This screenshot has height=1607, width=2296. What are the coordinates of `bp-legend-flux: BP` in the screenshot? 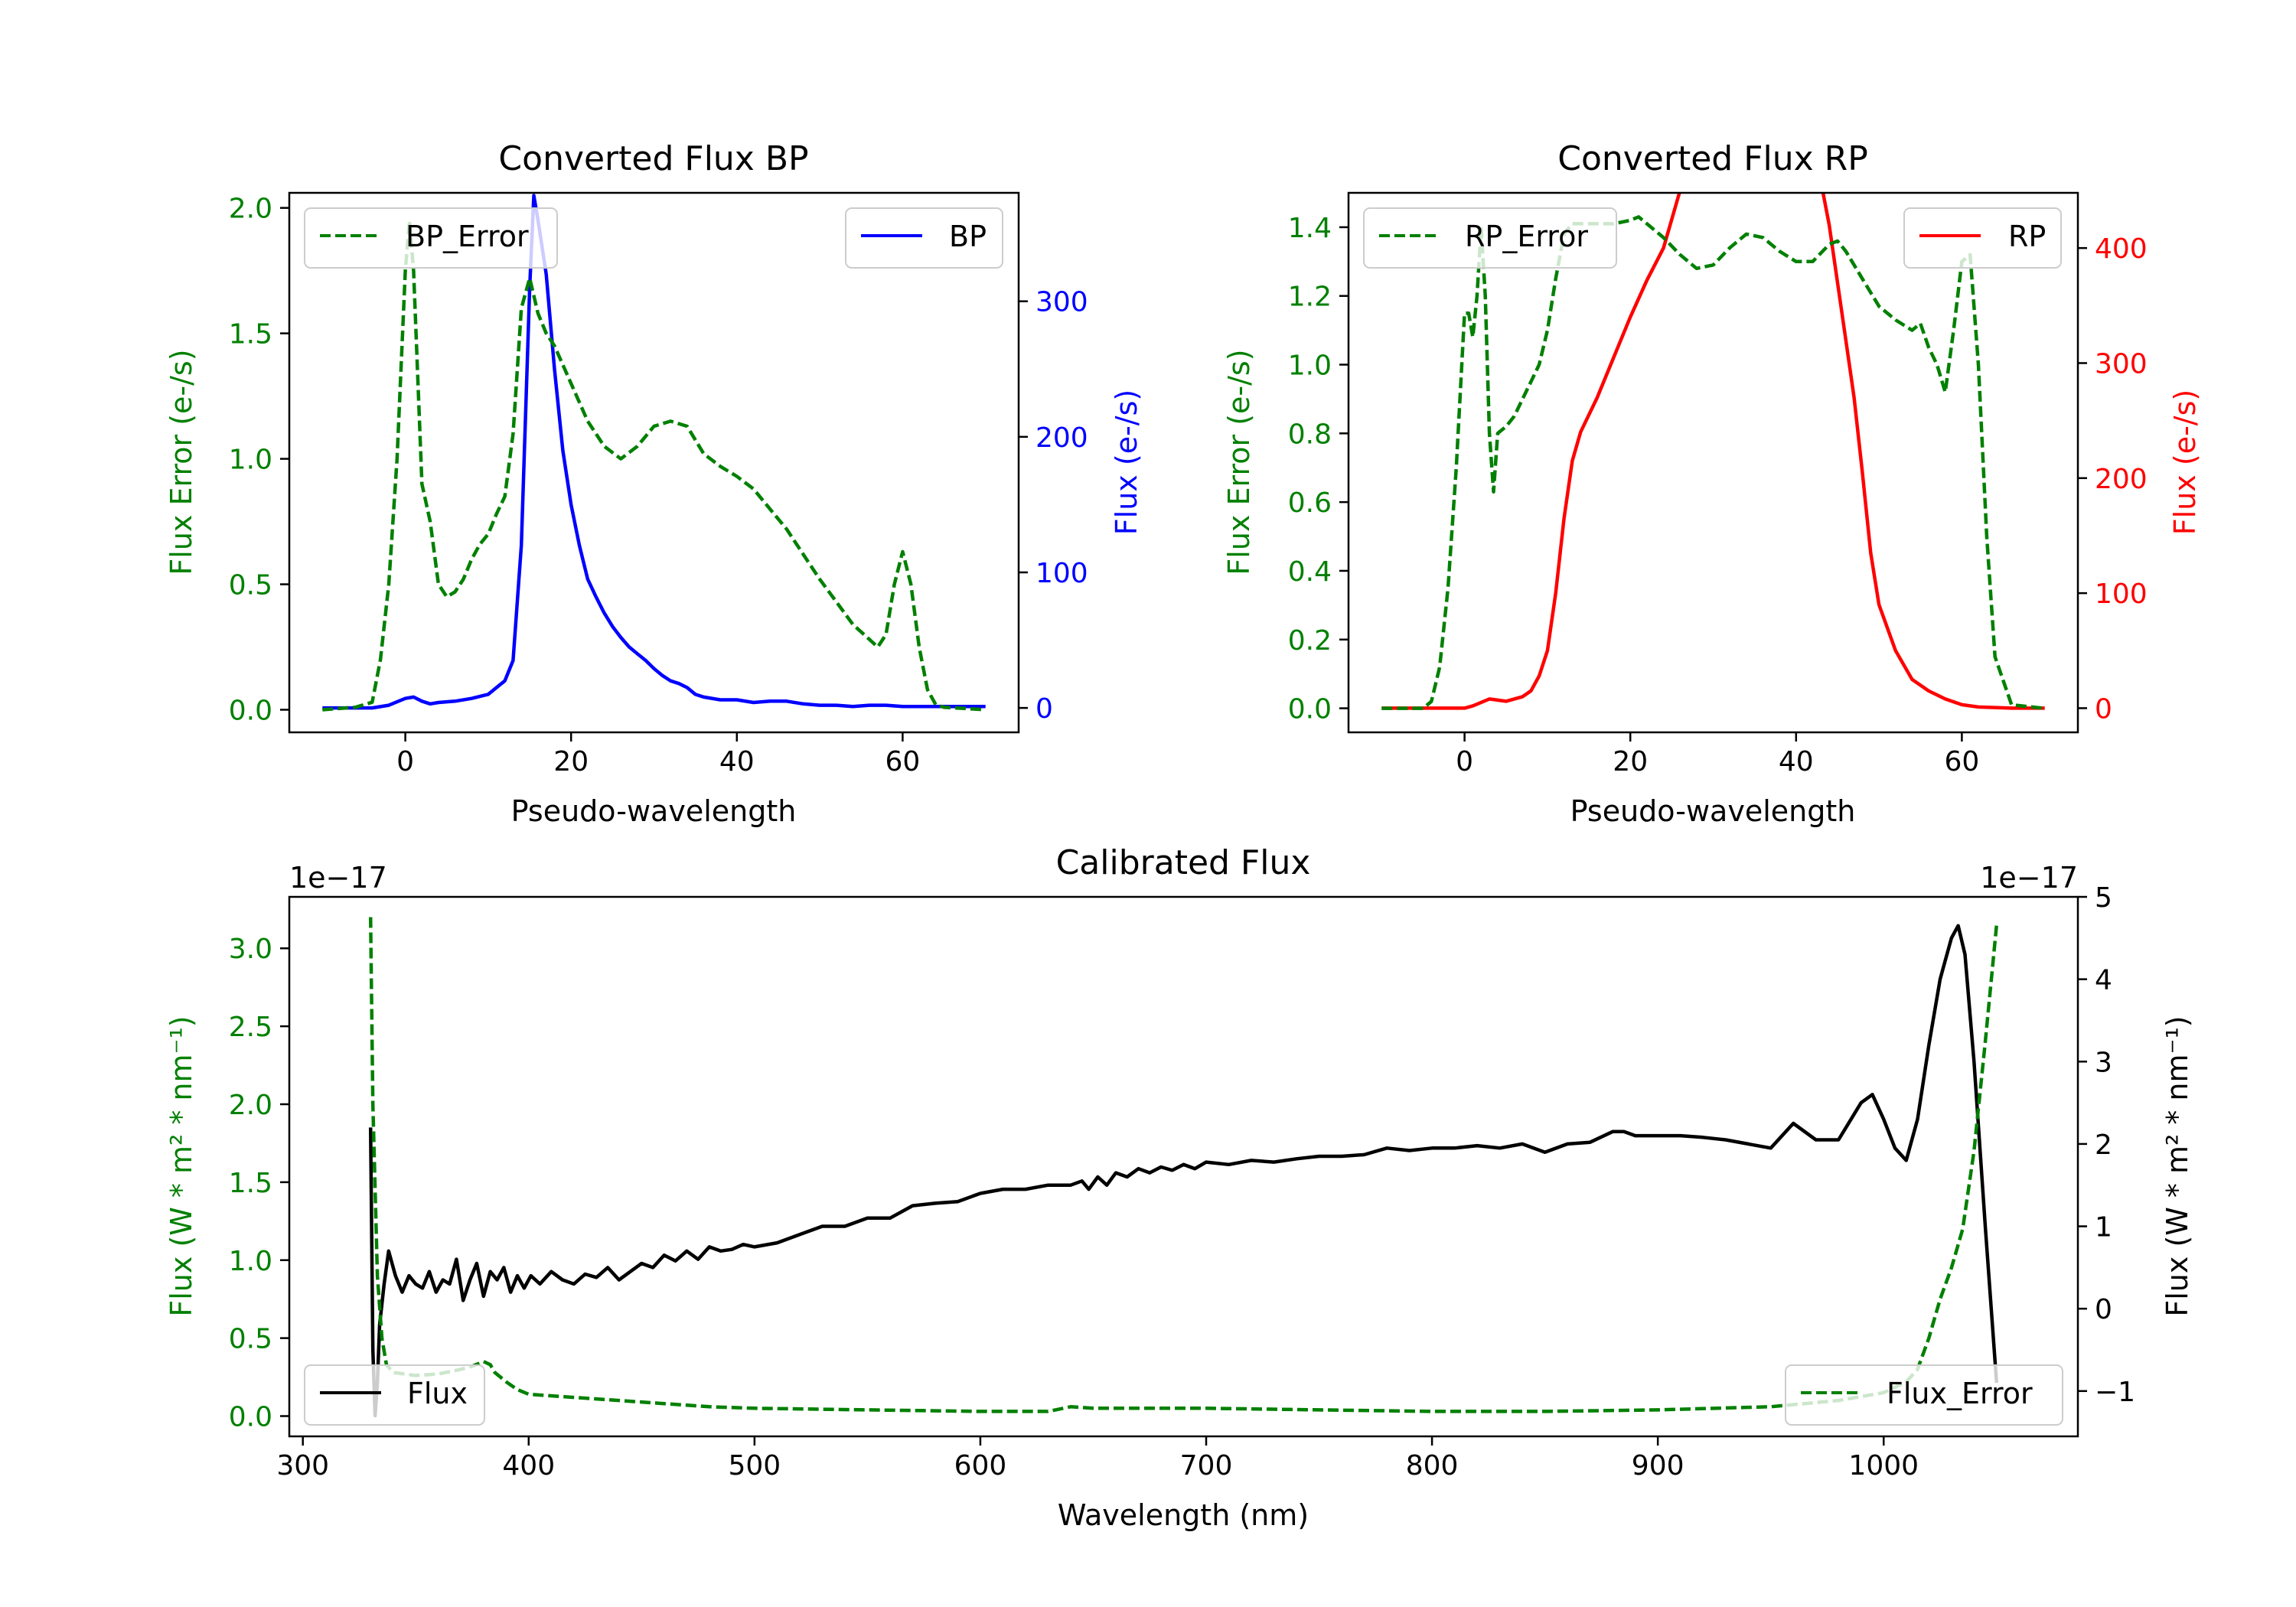 It's located at (924, 238).